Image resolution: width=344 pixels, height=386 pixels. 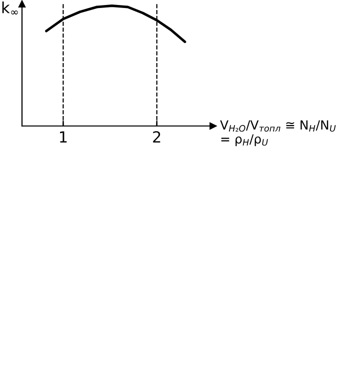 I want to click on x-tick-label: 2, so click(x=156, y=136).